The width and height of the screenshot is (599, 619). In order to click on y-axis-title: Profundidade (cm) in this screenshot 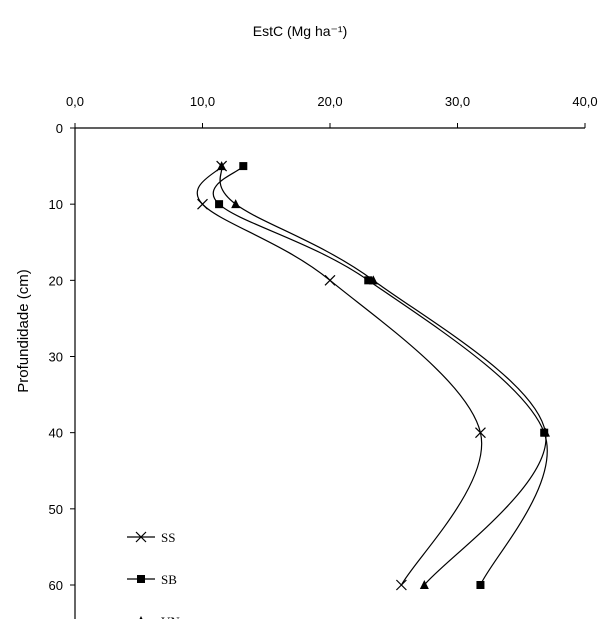, I will do `click(23, 330)`.